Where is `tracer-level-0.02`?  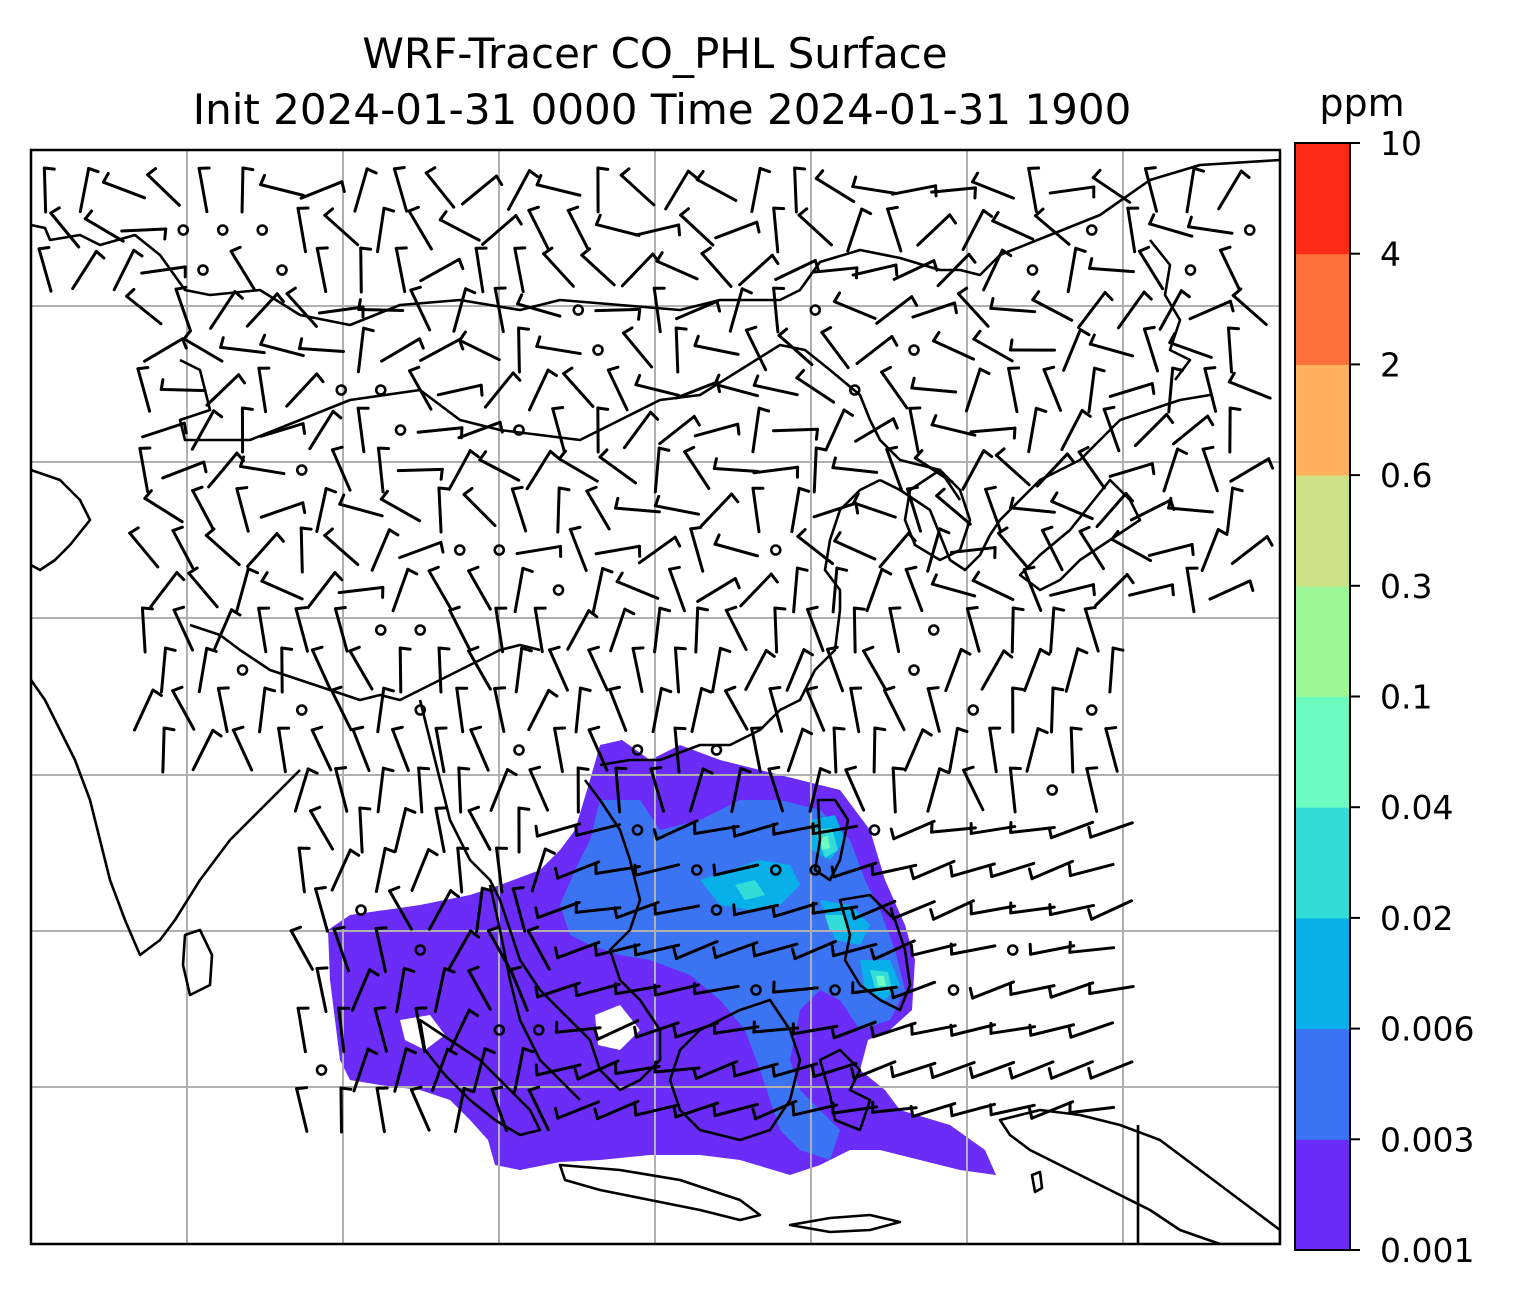 tracer-level-0.02 is located at coordinates (813, 910).